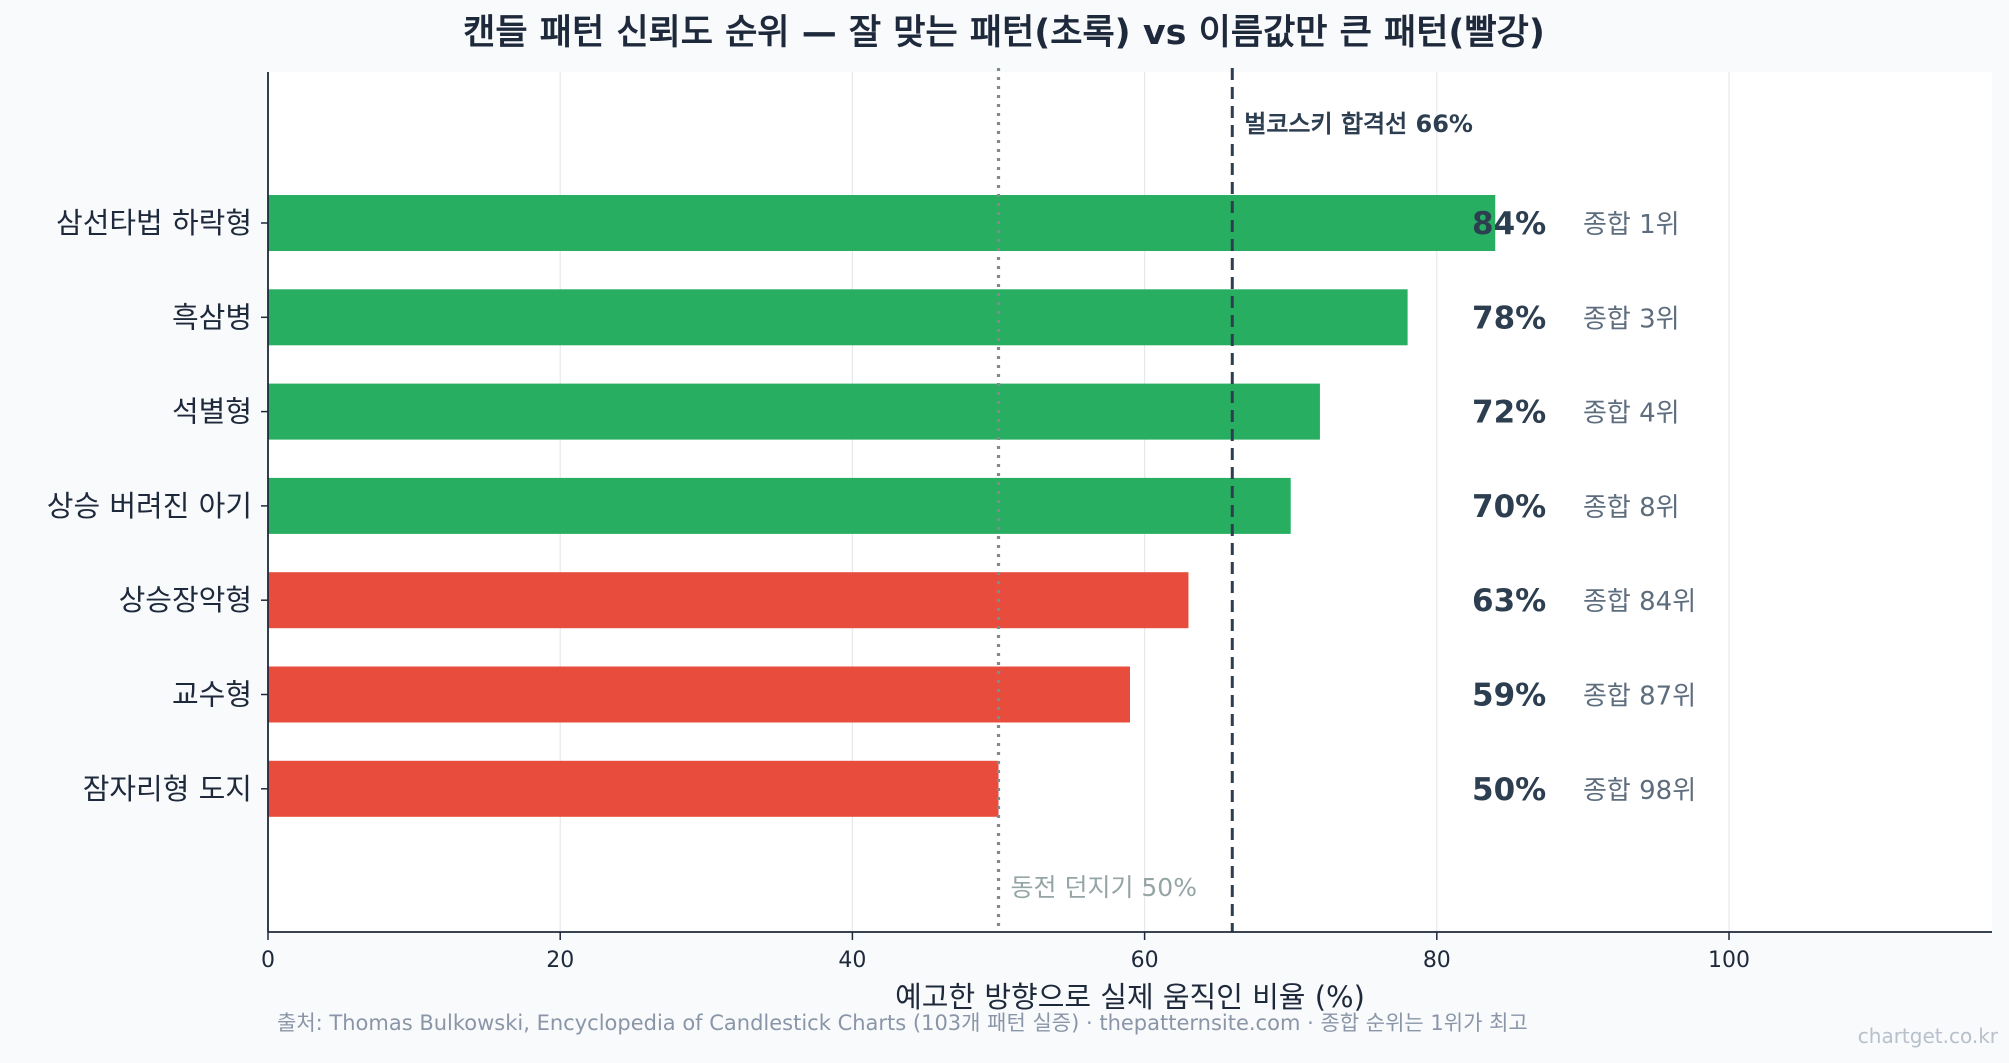 The height and width of the screenshot is (1063, 2009). Describe the element at coordinates (1145, 960) in the screenshot. I see `x-tick-label: 60` at that location.